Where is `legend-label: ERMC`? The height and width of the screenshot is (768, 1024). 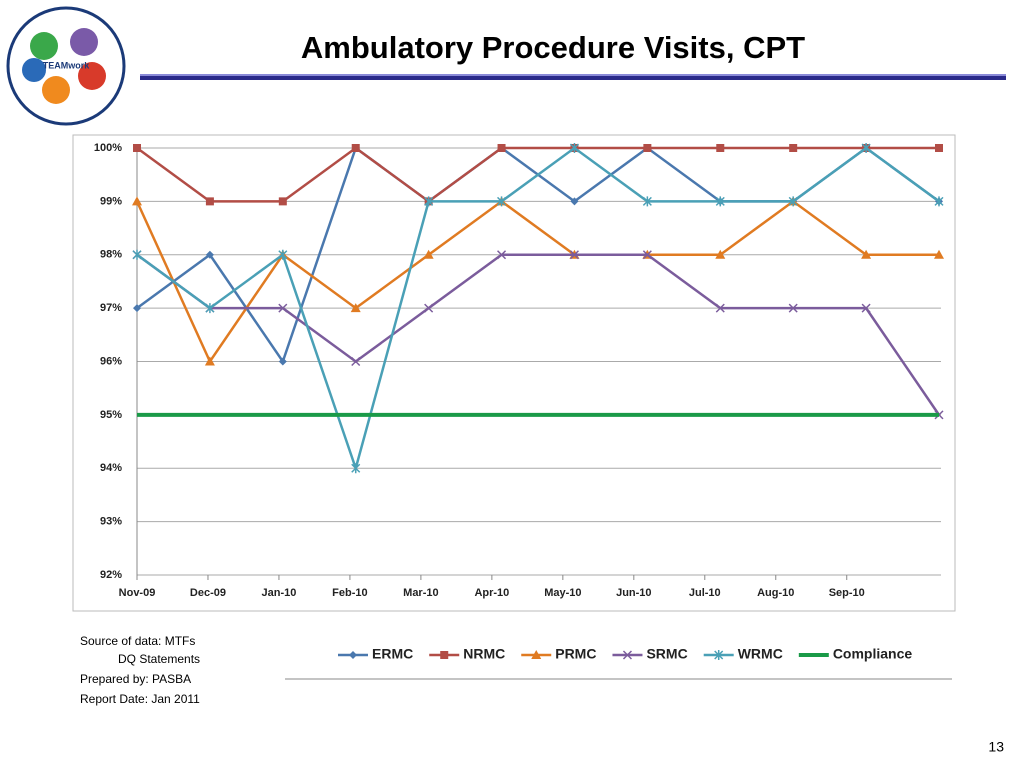
legend-label: ERMC is located at coordinates (392, 654).